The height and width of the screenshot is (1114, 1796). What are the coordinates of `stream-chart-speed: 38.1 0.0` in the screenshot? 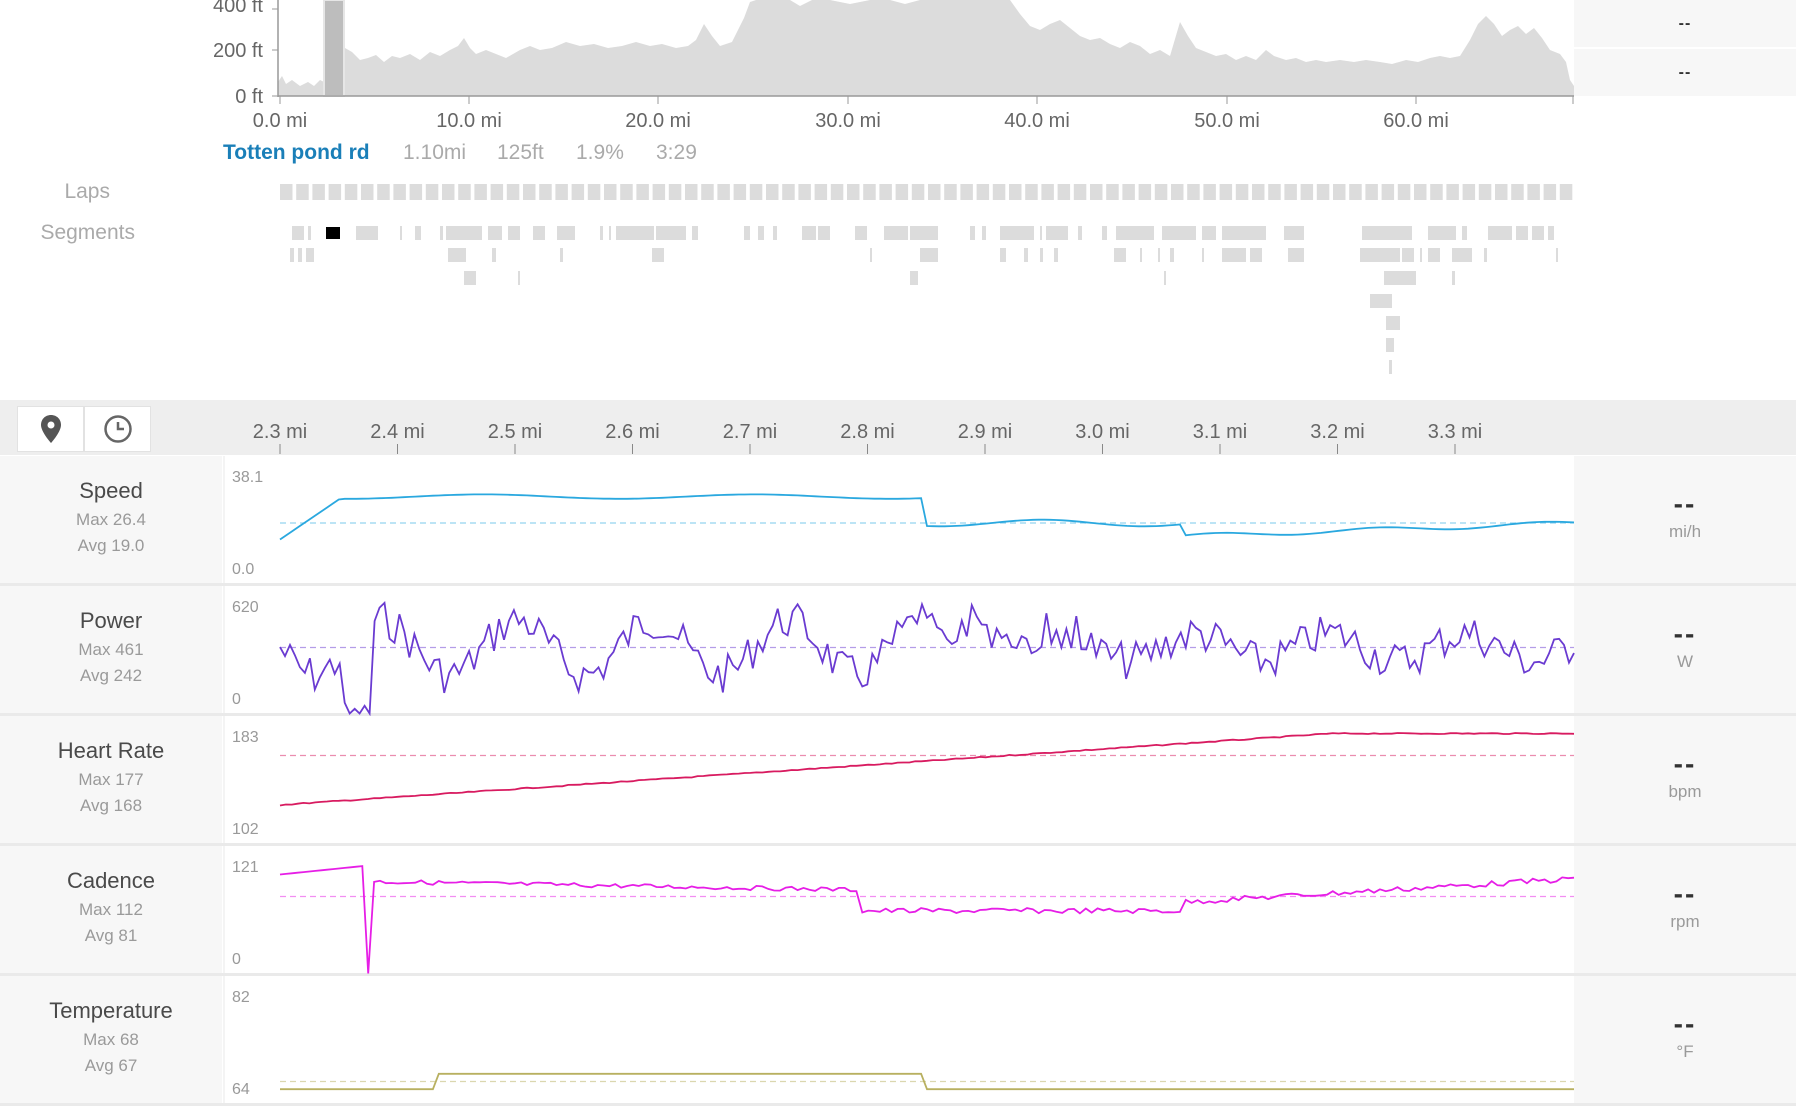 It's located at (898, 521).